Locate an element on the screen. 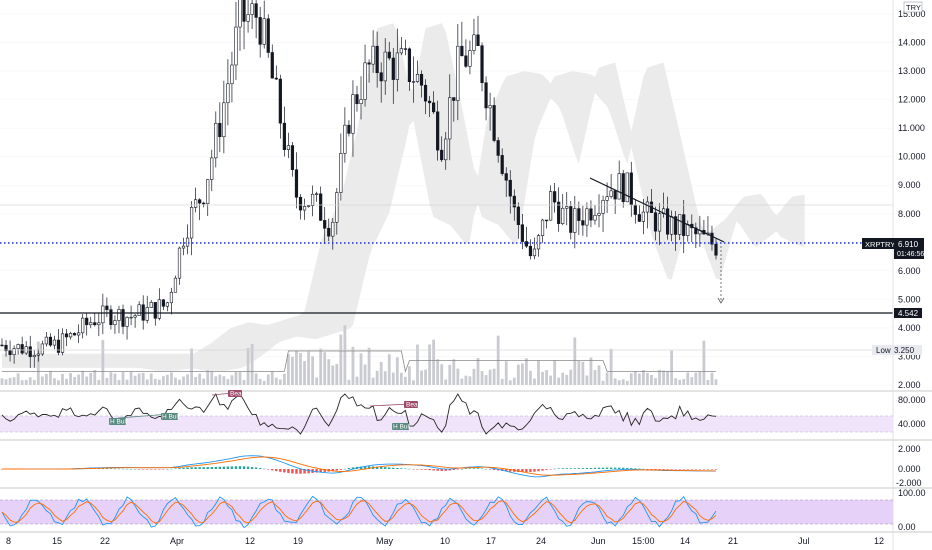 The height and width of the screenshot is (550, 932). support-level-tag: 4.542 is located at coordinates (908, 313).